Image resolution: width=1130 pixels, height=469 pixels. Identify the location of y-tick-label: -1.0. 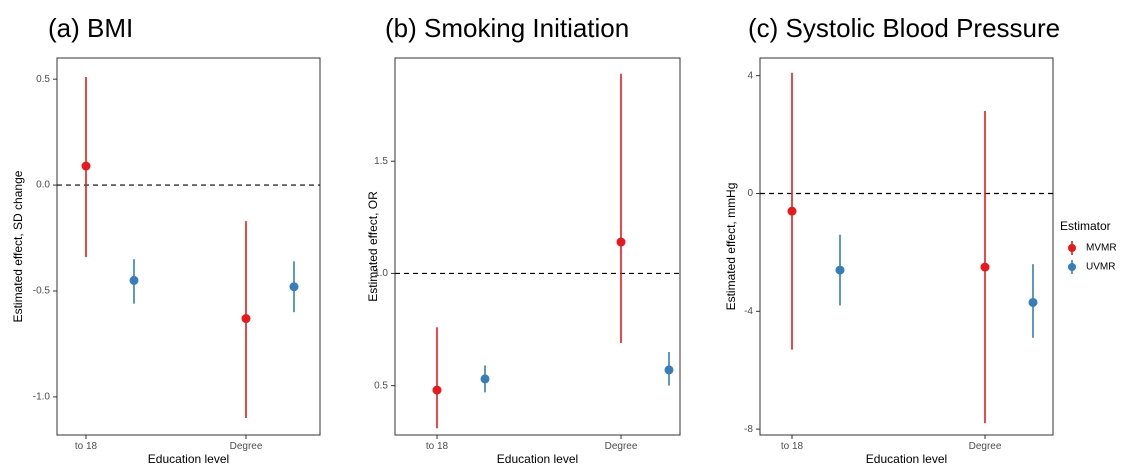
(42, 397).